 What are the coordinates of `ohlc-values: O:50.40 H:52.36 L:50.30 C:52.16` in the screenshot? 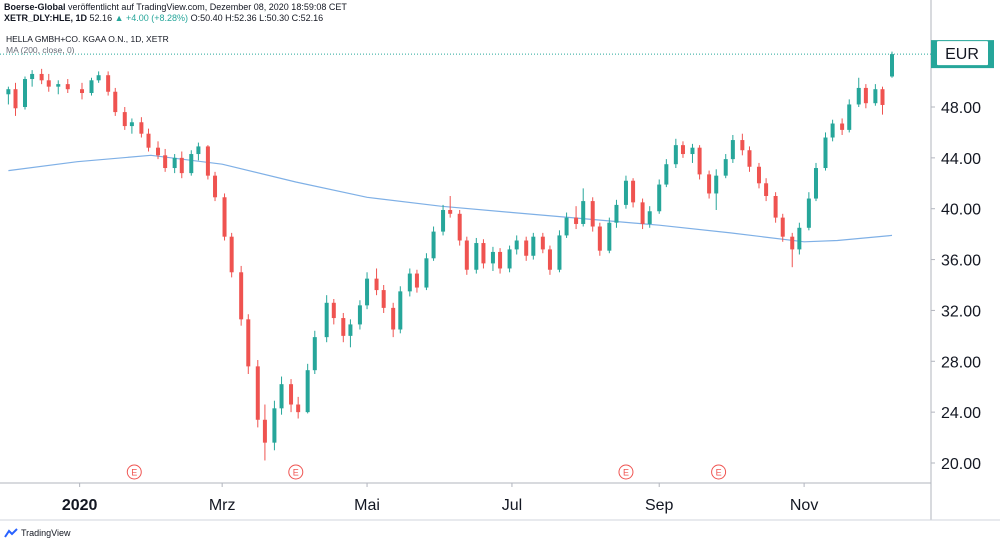 It's located at (257, 18).